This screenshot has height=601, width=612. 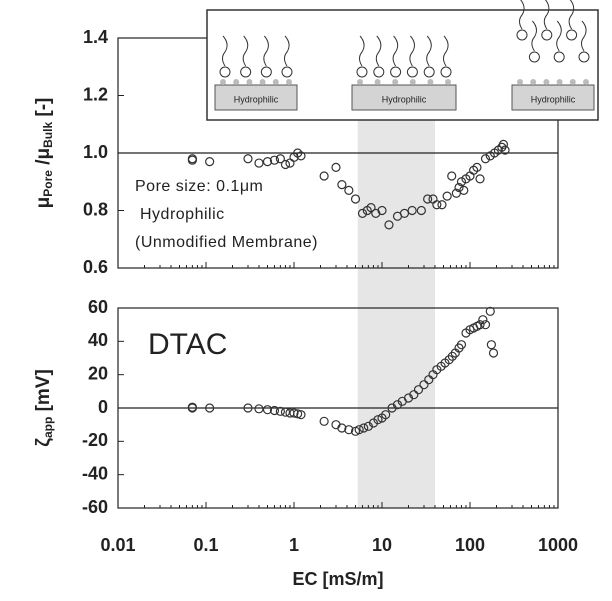 What do you see at coordinates (95, 267) in the screenshot?
I see `y-tick-label: 0.6` at bounding box center [95, 267].